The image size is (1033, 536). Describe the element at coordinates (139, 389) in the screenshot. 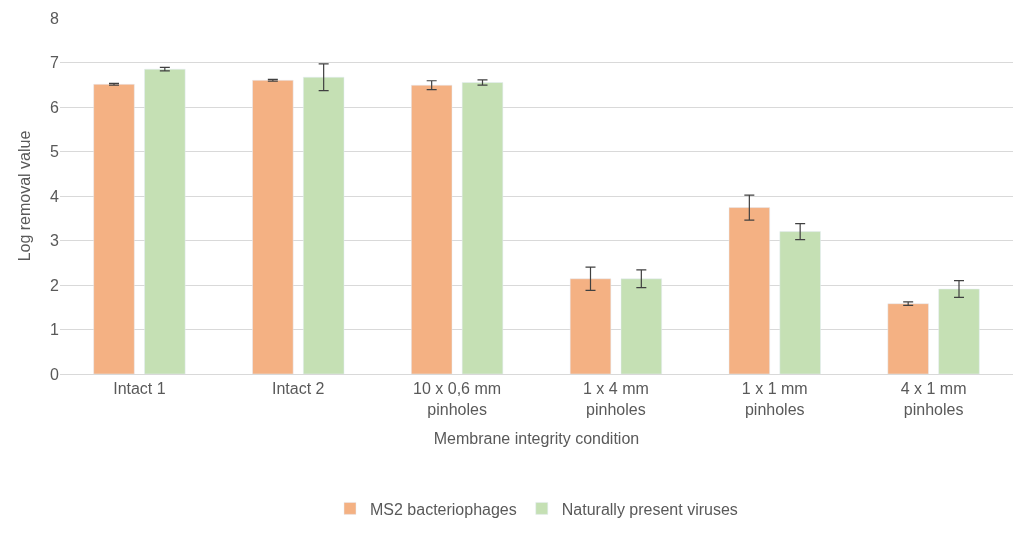

I see `x-tick-label: Intact 1` at that location.